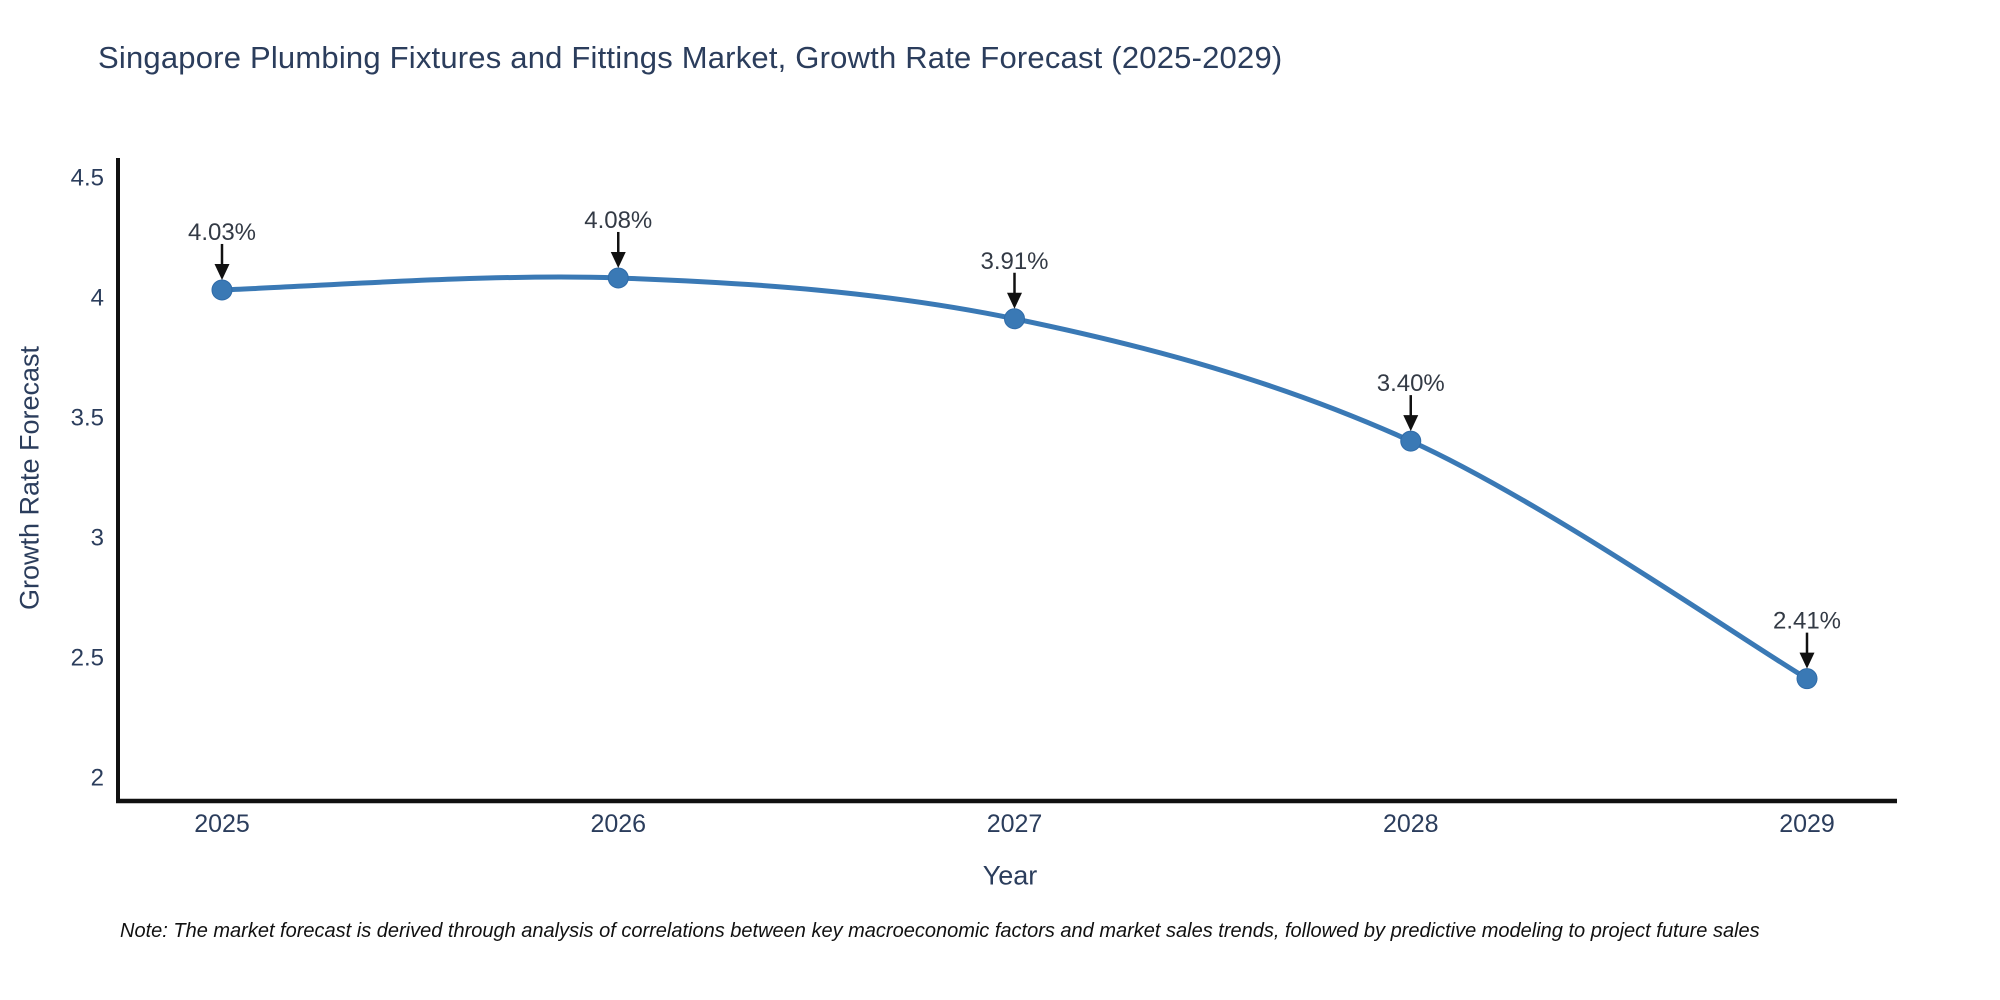  What do you see at coordinates (1411, 824) in the screenshot?
I see `x-tick-label: 2028` at bounding box center [1411, 824].